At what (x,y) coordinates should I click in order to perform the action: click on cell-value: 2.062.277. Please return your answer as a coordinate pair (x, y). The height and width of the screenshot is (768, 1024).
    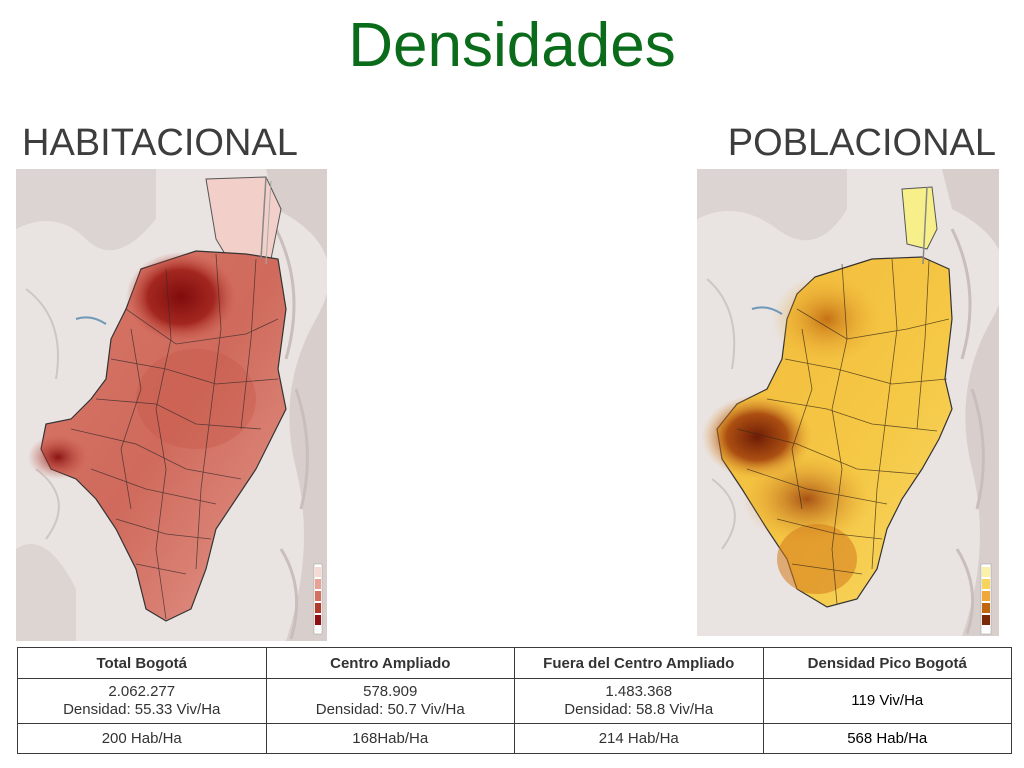
    Looking at the image, I should click on (142, 691).